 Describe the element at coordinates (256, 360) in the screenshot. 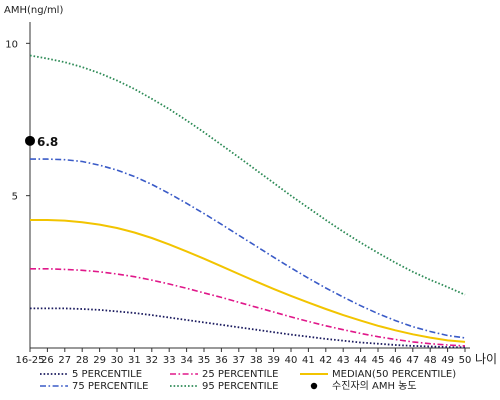

I see `x-tick-label: 38` at that location.